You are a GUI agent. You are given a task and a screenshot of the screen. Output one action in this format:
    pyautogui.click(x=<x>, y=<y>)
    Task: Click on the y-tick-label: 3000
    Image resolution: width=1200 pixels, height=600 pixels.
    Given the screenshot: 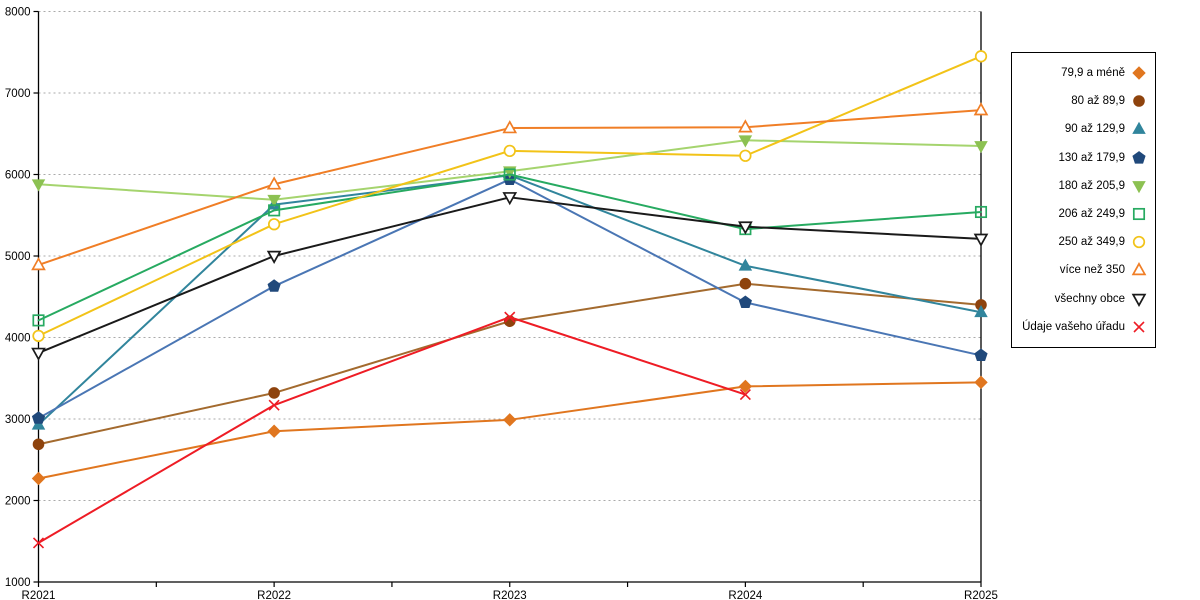 What is the action you would take?
    pyautogui.click(x=18, y=420)
    